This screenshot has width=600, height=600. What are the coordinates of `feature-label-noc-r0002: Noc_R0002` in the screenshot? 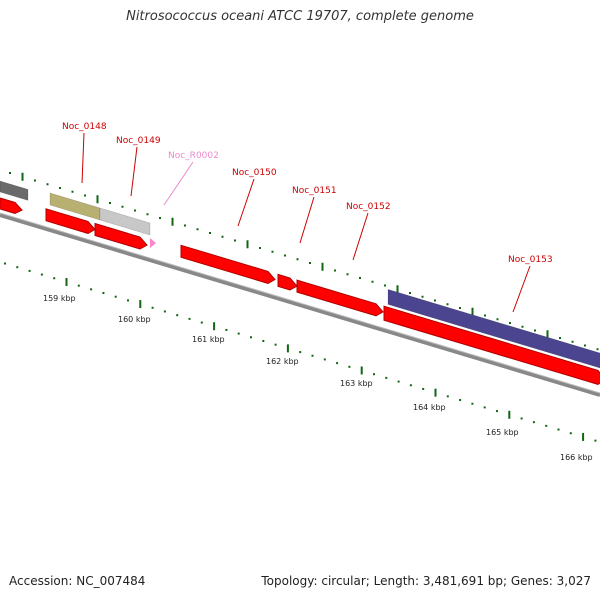 It's located at (193, 156).